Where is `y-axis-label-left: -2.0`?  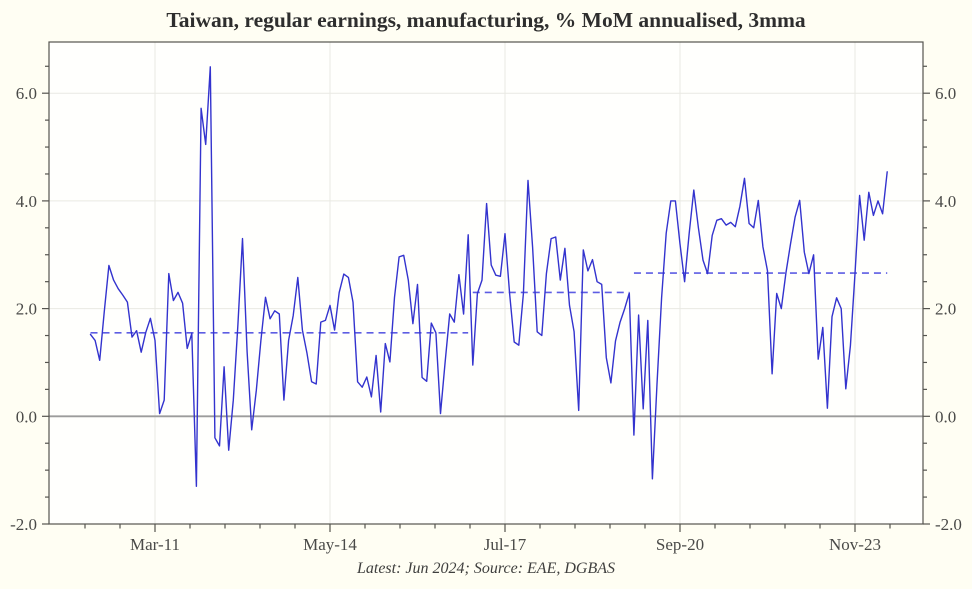 y-axis-label-left: -2.0 is located at coordinates (23, 524).